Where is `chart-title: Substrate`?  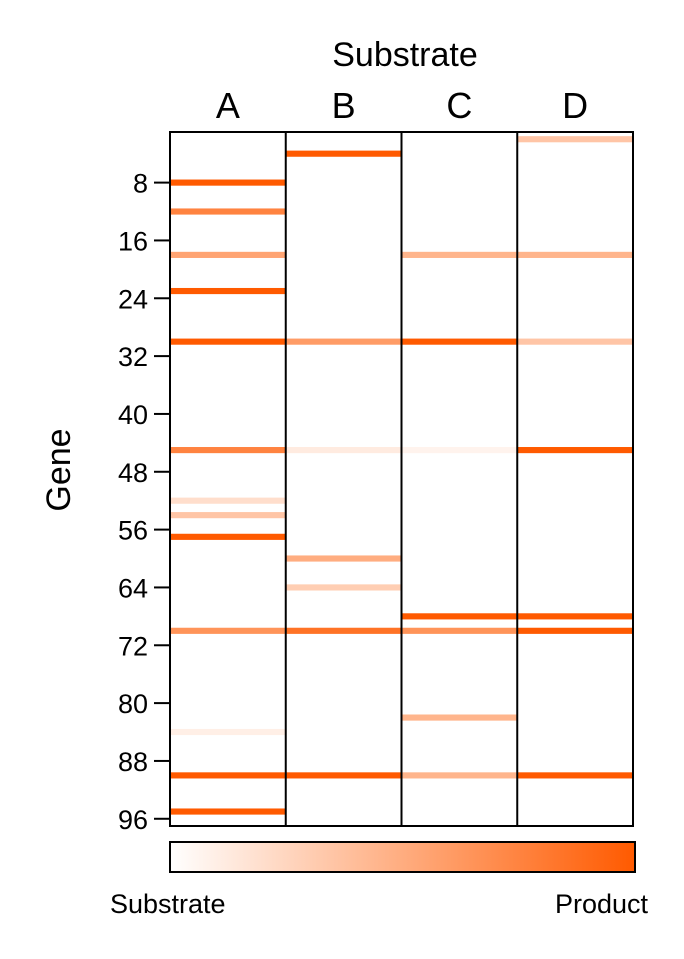
chart-title: Substrate is located at coordinates (405, 55).